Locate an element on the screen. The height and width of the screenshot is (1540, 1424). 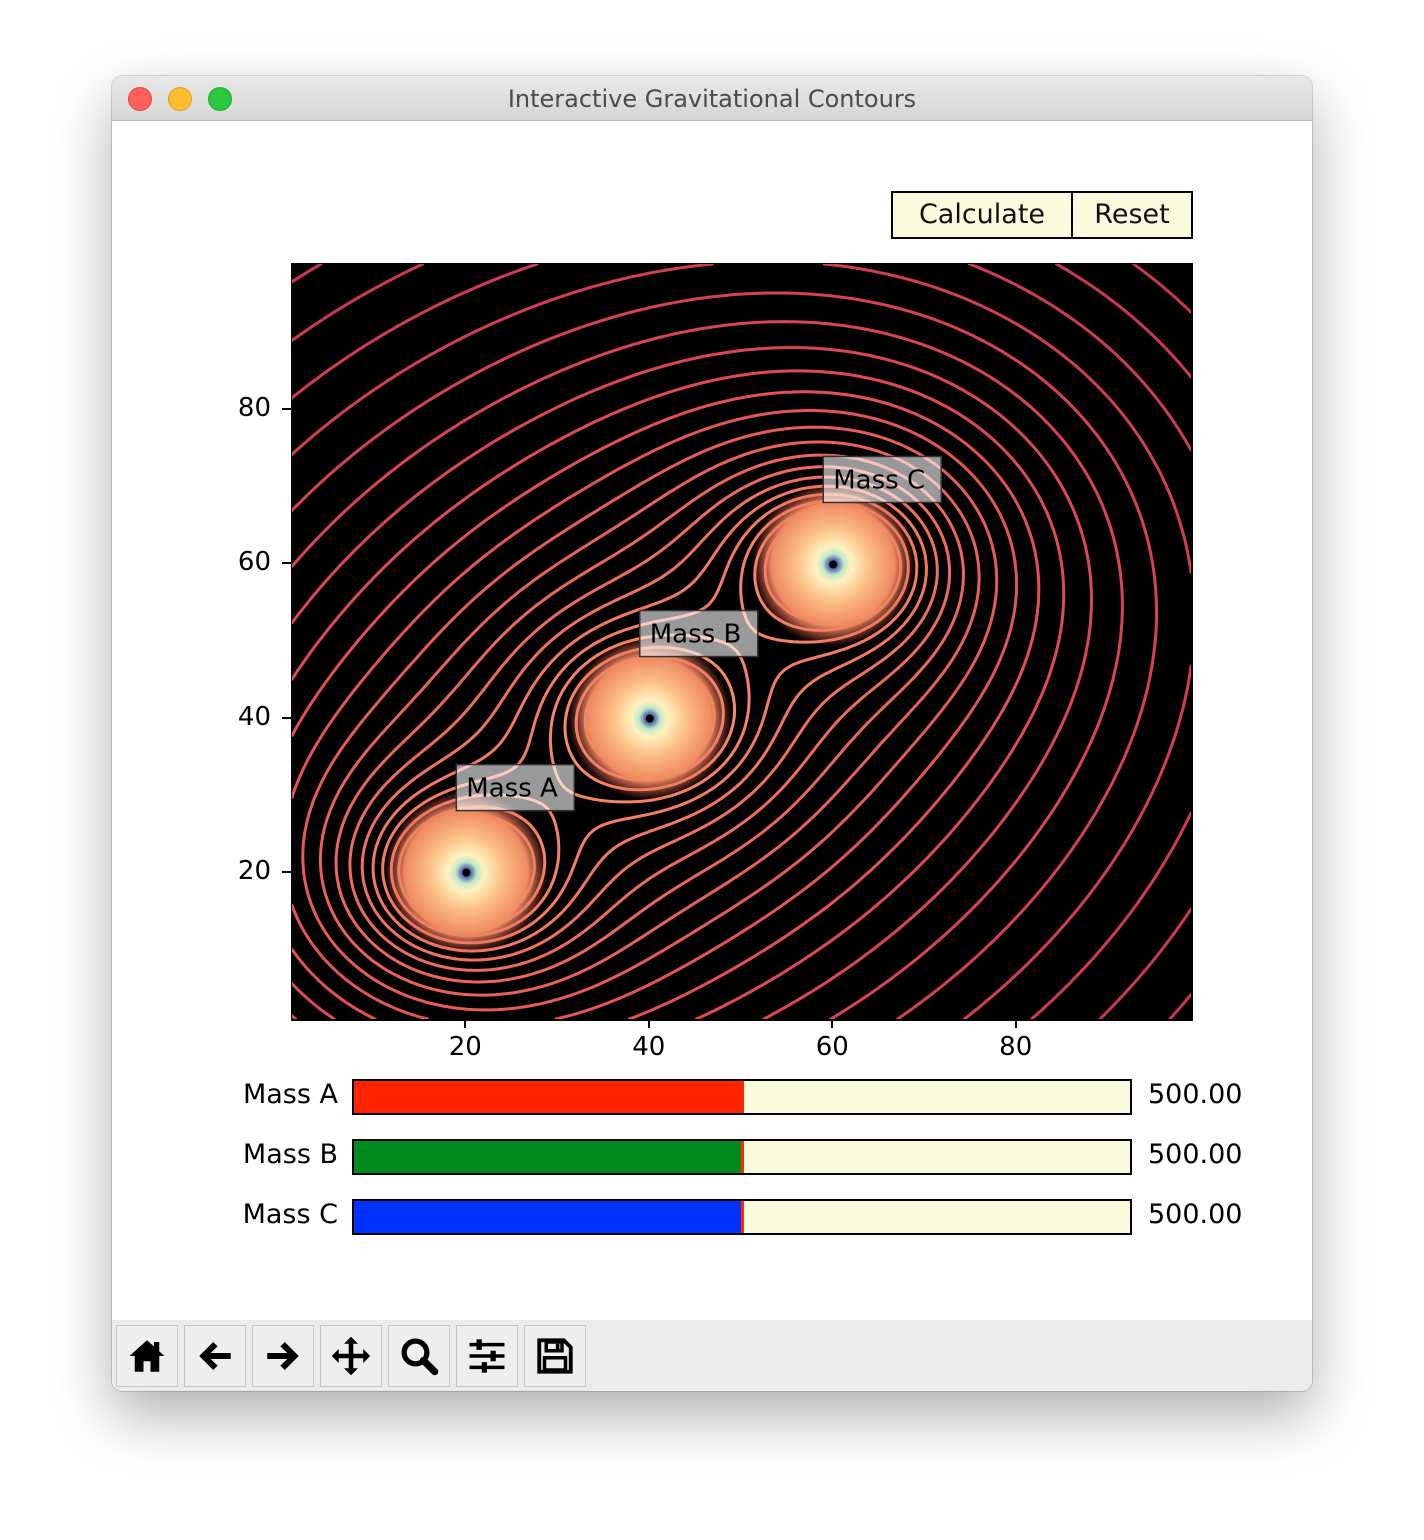
x-tick-label: 40 is located at coordinates (649, 1047).